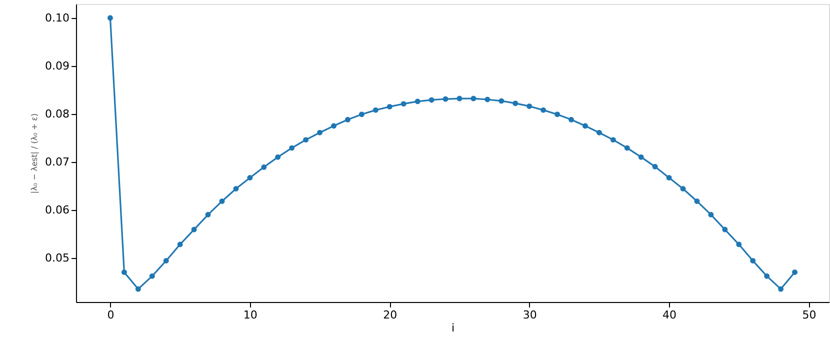 The image size is (830, 344). What do you see at coordinates (57, 113) in the screenshot?
I see `y-tick-label: 0.08` at bounding box center [57, 113].